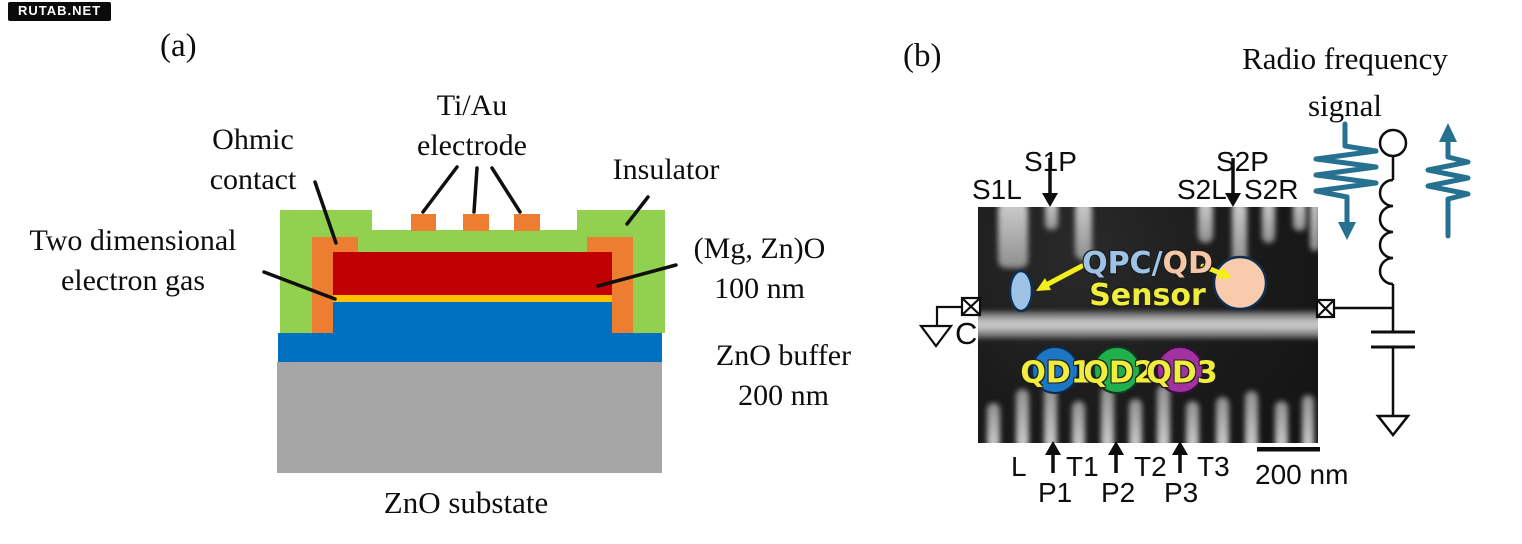 Image resolution: width=1522 pixels, height=544 pixels. I want to click on gate-label-l: L, so click(1019, 466).